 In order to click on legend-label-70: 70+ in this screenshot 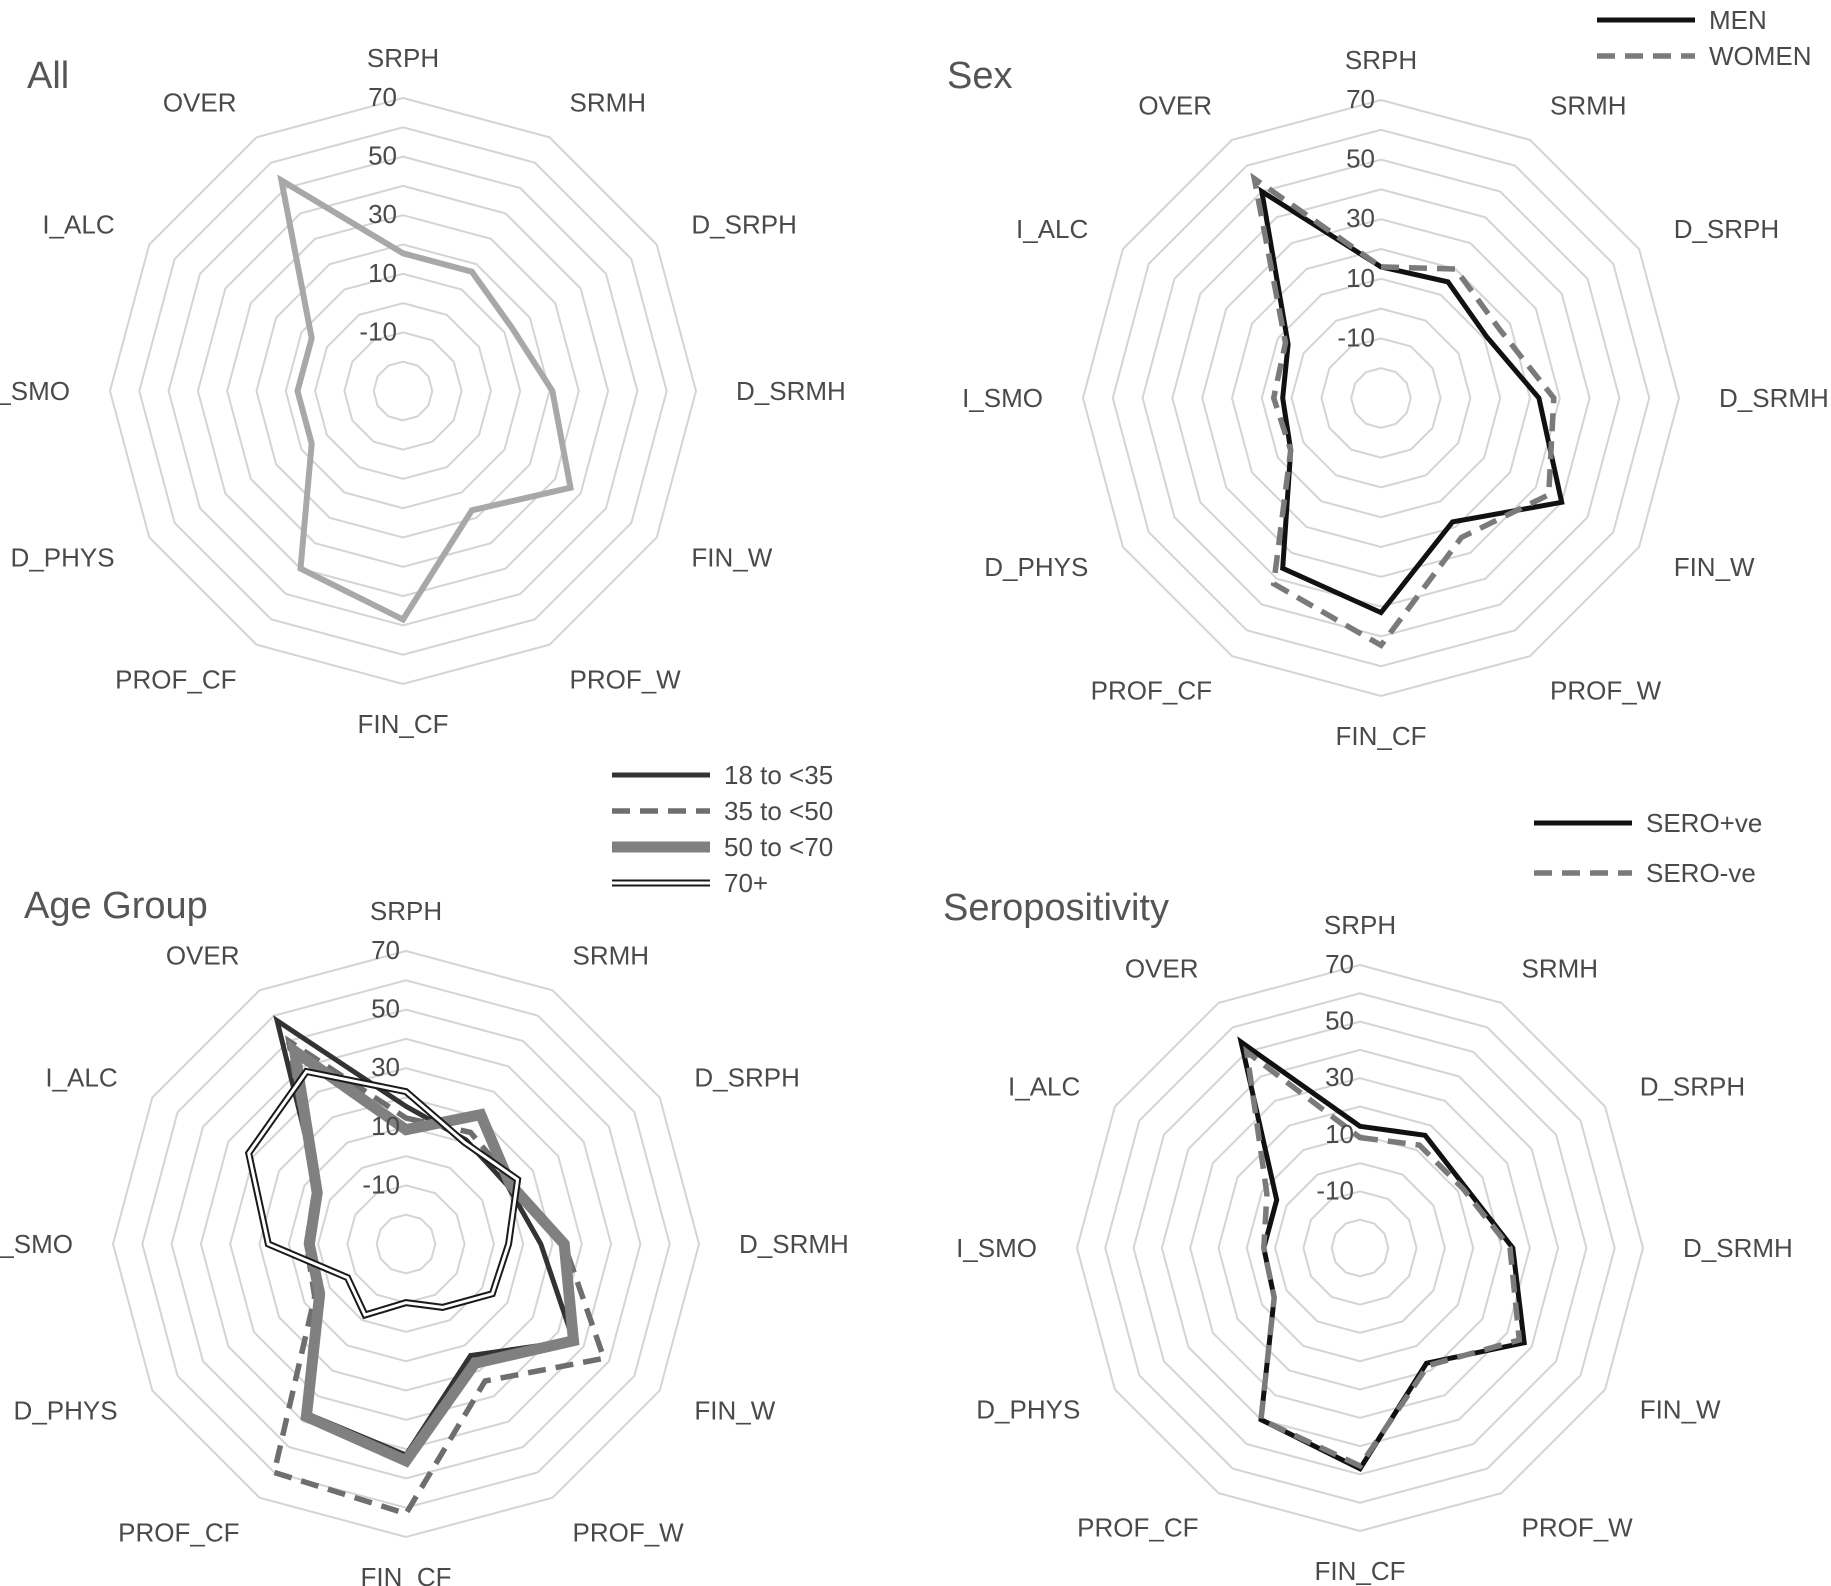, I will do `click(746, 883)`.